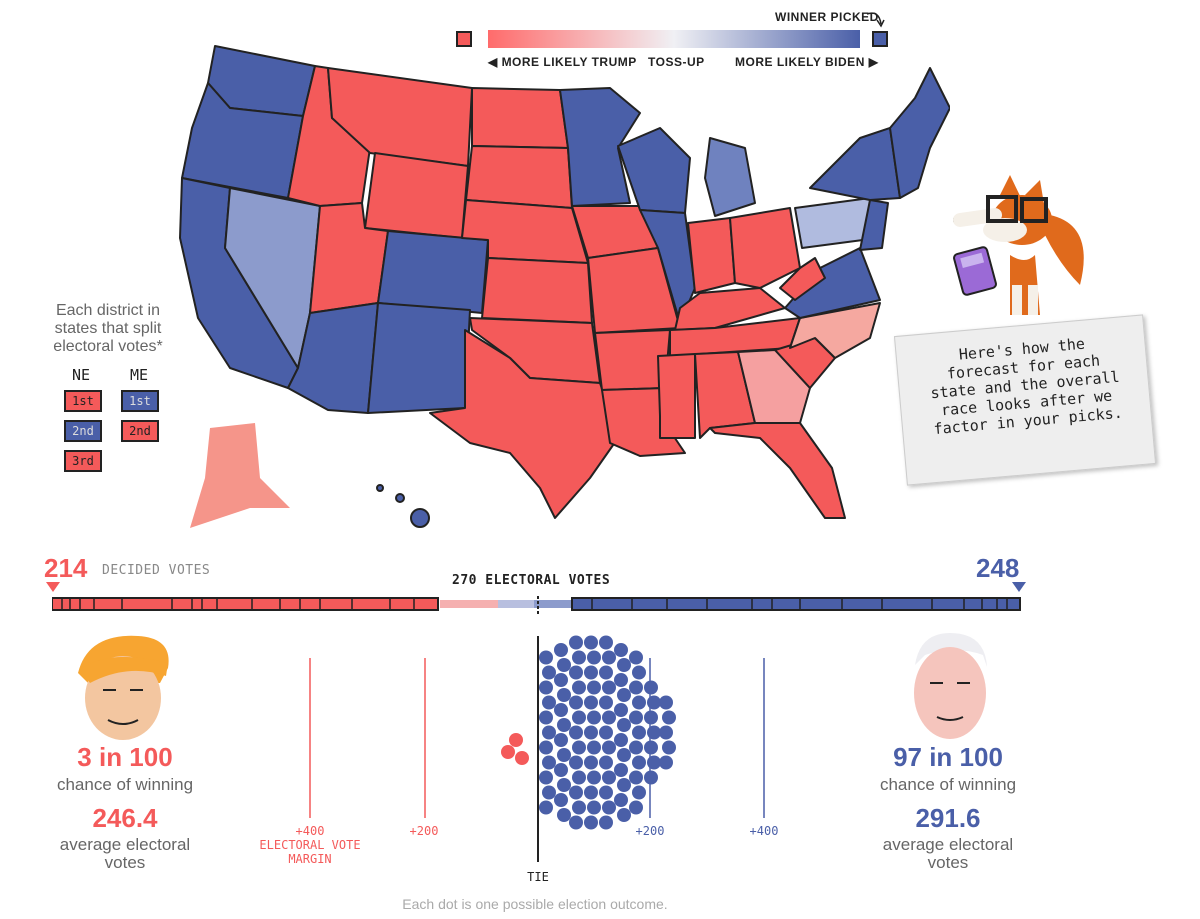 This screenshot has width=1200, height=919. I want to click on trump-chance: 3 in 100, so click(125, 757).